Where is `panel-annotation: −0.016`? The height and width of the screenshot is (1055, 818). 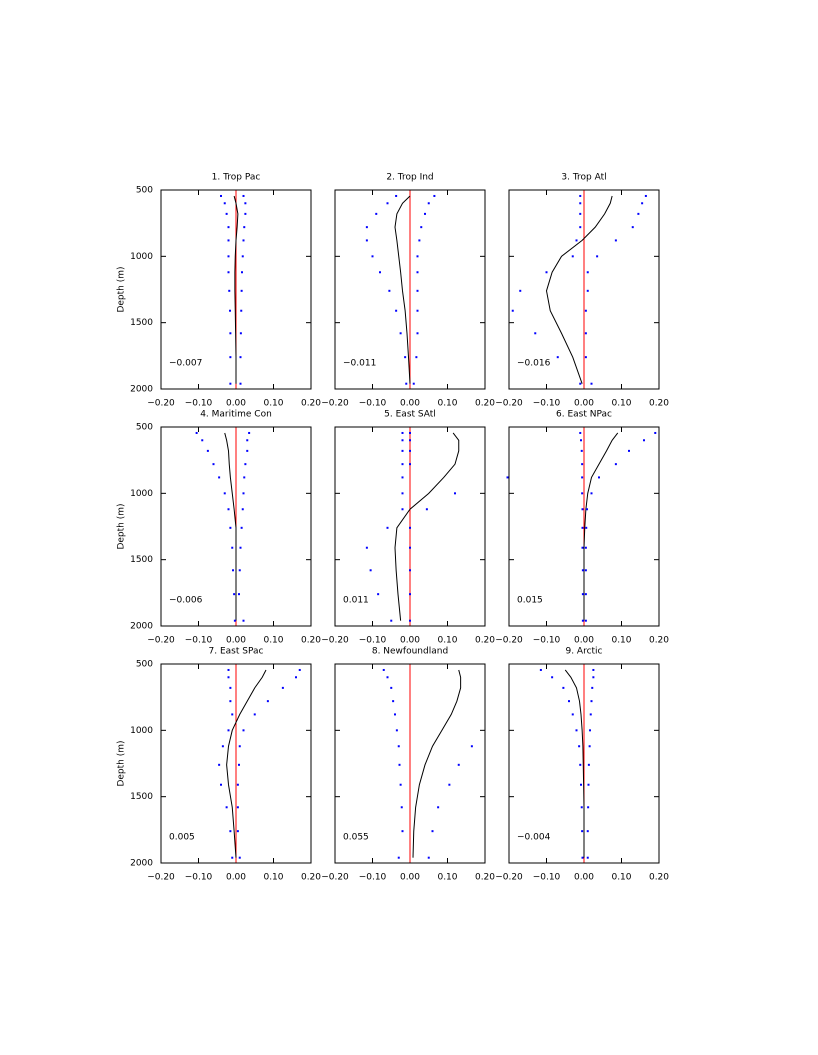 panel-annotation: −0.016 is located at coordinates (534, 364).